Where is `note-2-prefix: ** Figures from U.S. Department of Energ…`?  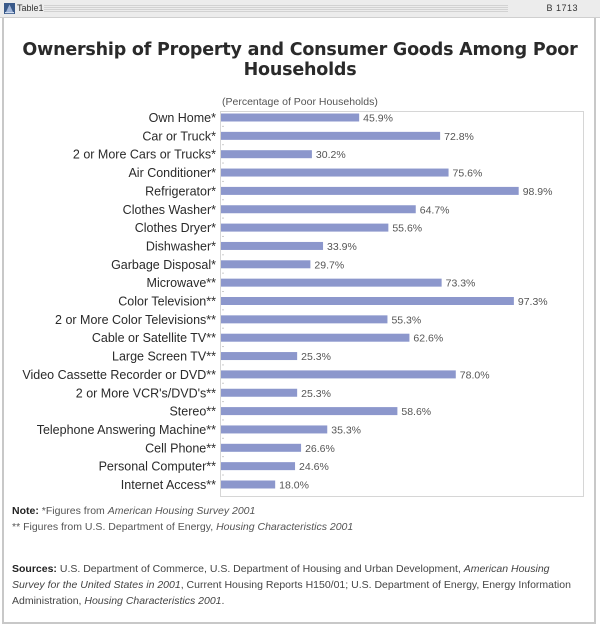
note-2-prefix: ** Figures from U.S. Department of Energ… is located at coordinates (114, 527).